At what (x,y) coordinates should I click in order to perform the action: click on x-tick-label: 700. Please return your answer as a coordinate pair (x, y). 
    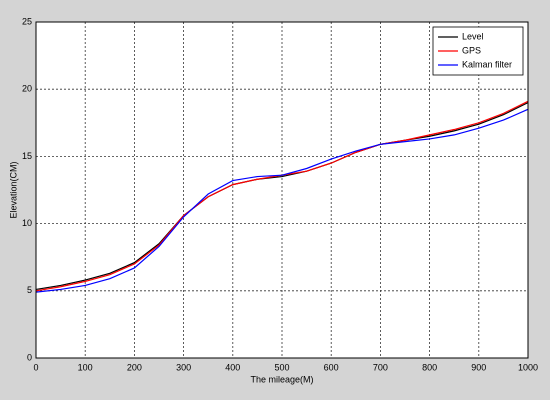
    Looking at the image, I should click on (380, 367).